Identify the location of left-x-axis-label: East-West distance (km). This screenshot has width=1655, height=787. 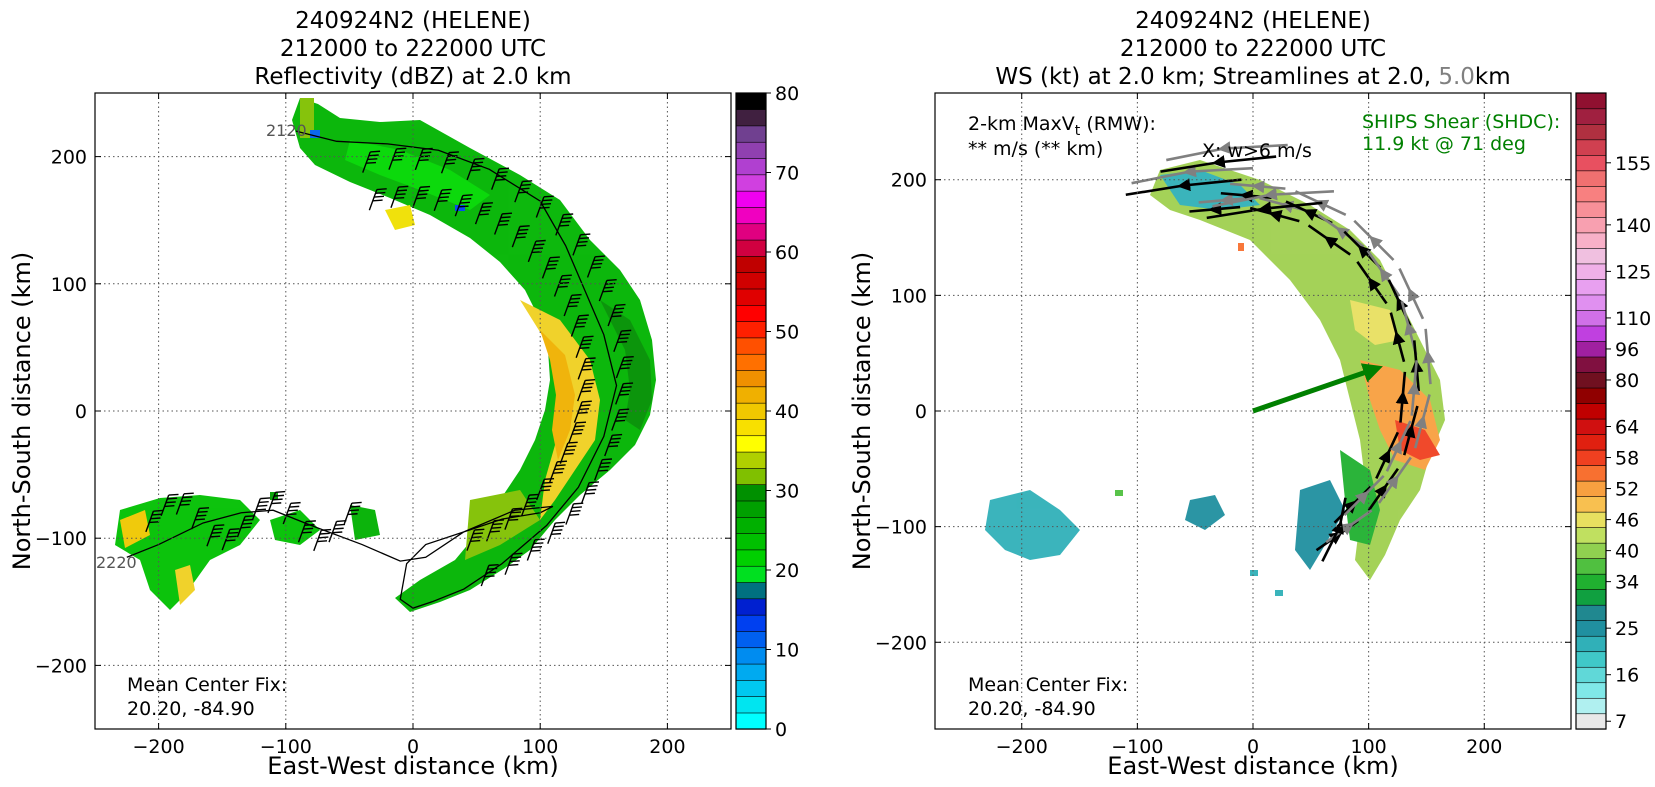
(412, 766).